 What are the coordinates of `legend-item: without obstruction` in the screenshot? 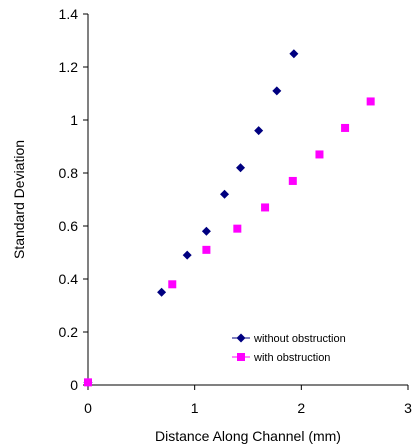 It's located at (289, 339).